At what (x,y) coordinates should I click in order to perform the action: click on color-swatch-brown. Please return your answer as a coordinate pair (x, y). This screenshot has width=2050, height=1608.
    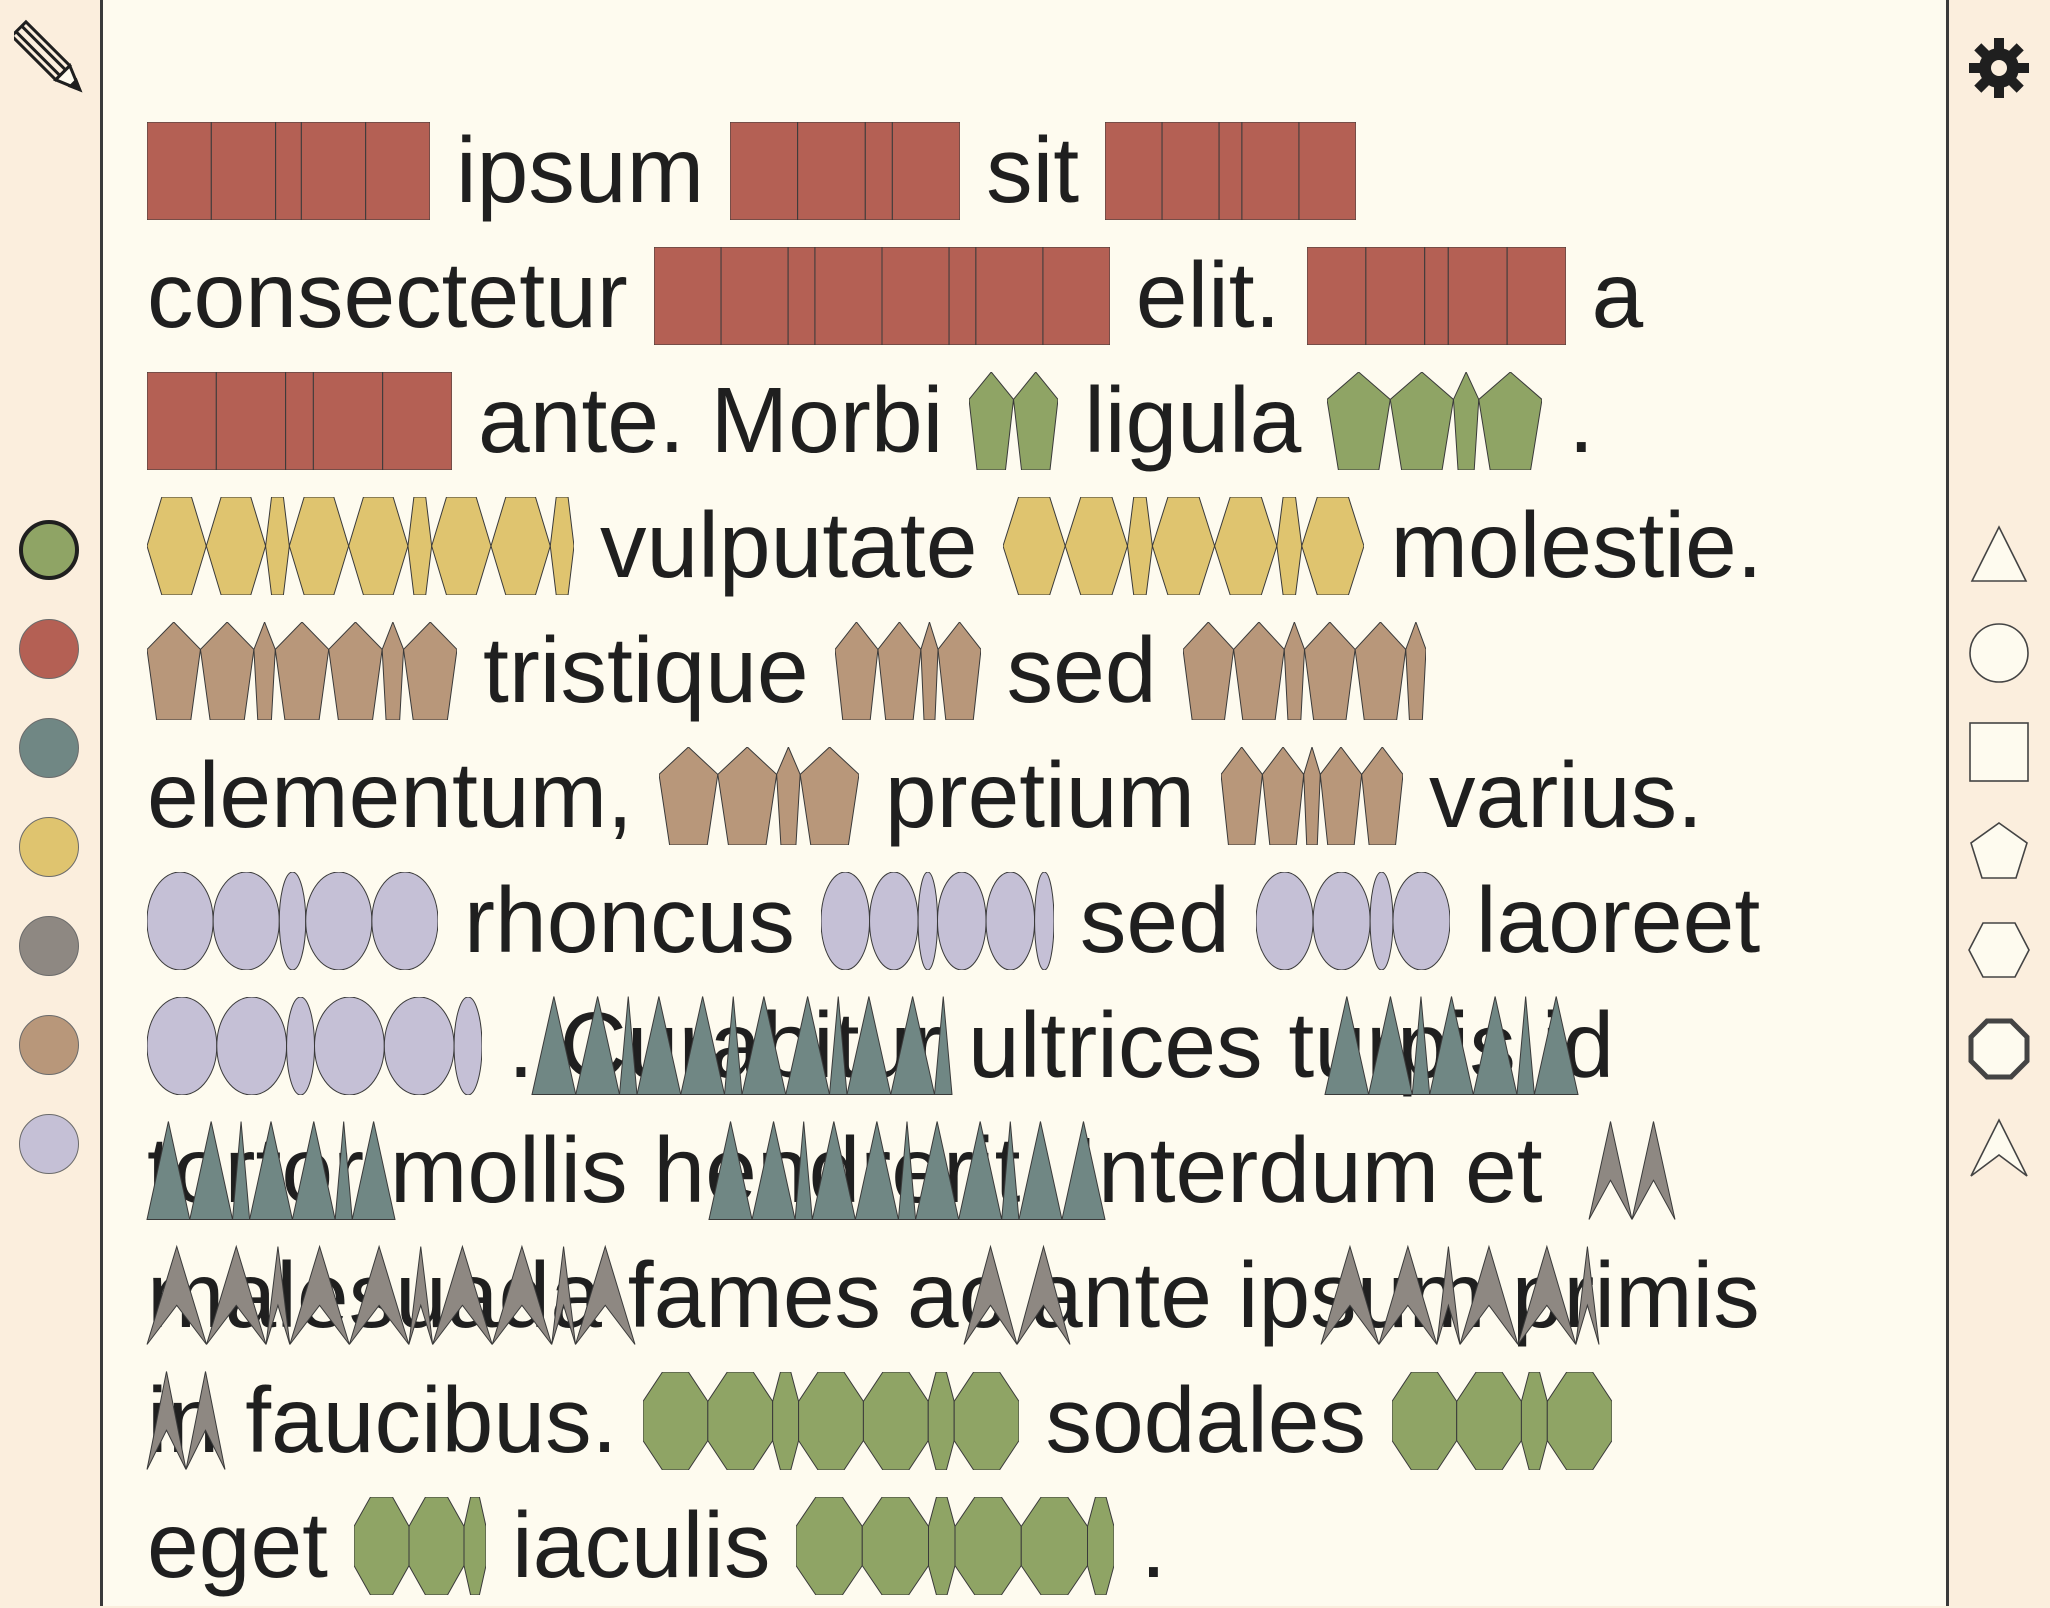
    Looking at the image, I should click on (49, 1045).